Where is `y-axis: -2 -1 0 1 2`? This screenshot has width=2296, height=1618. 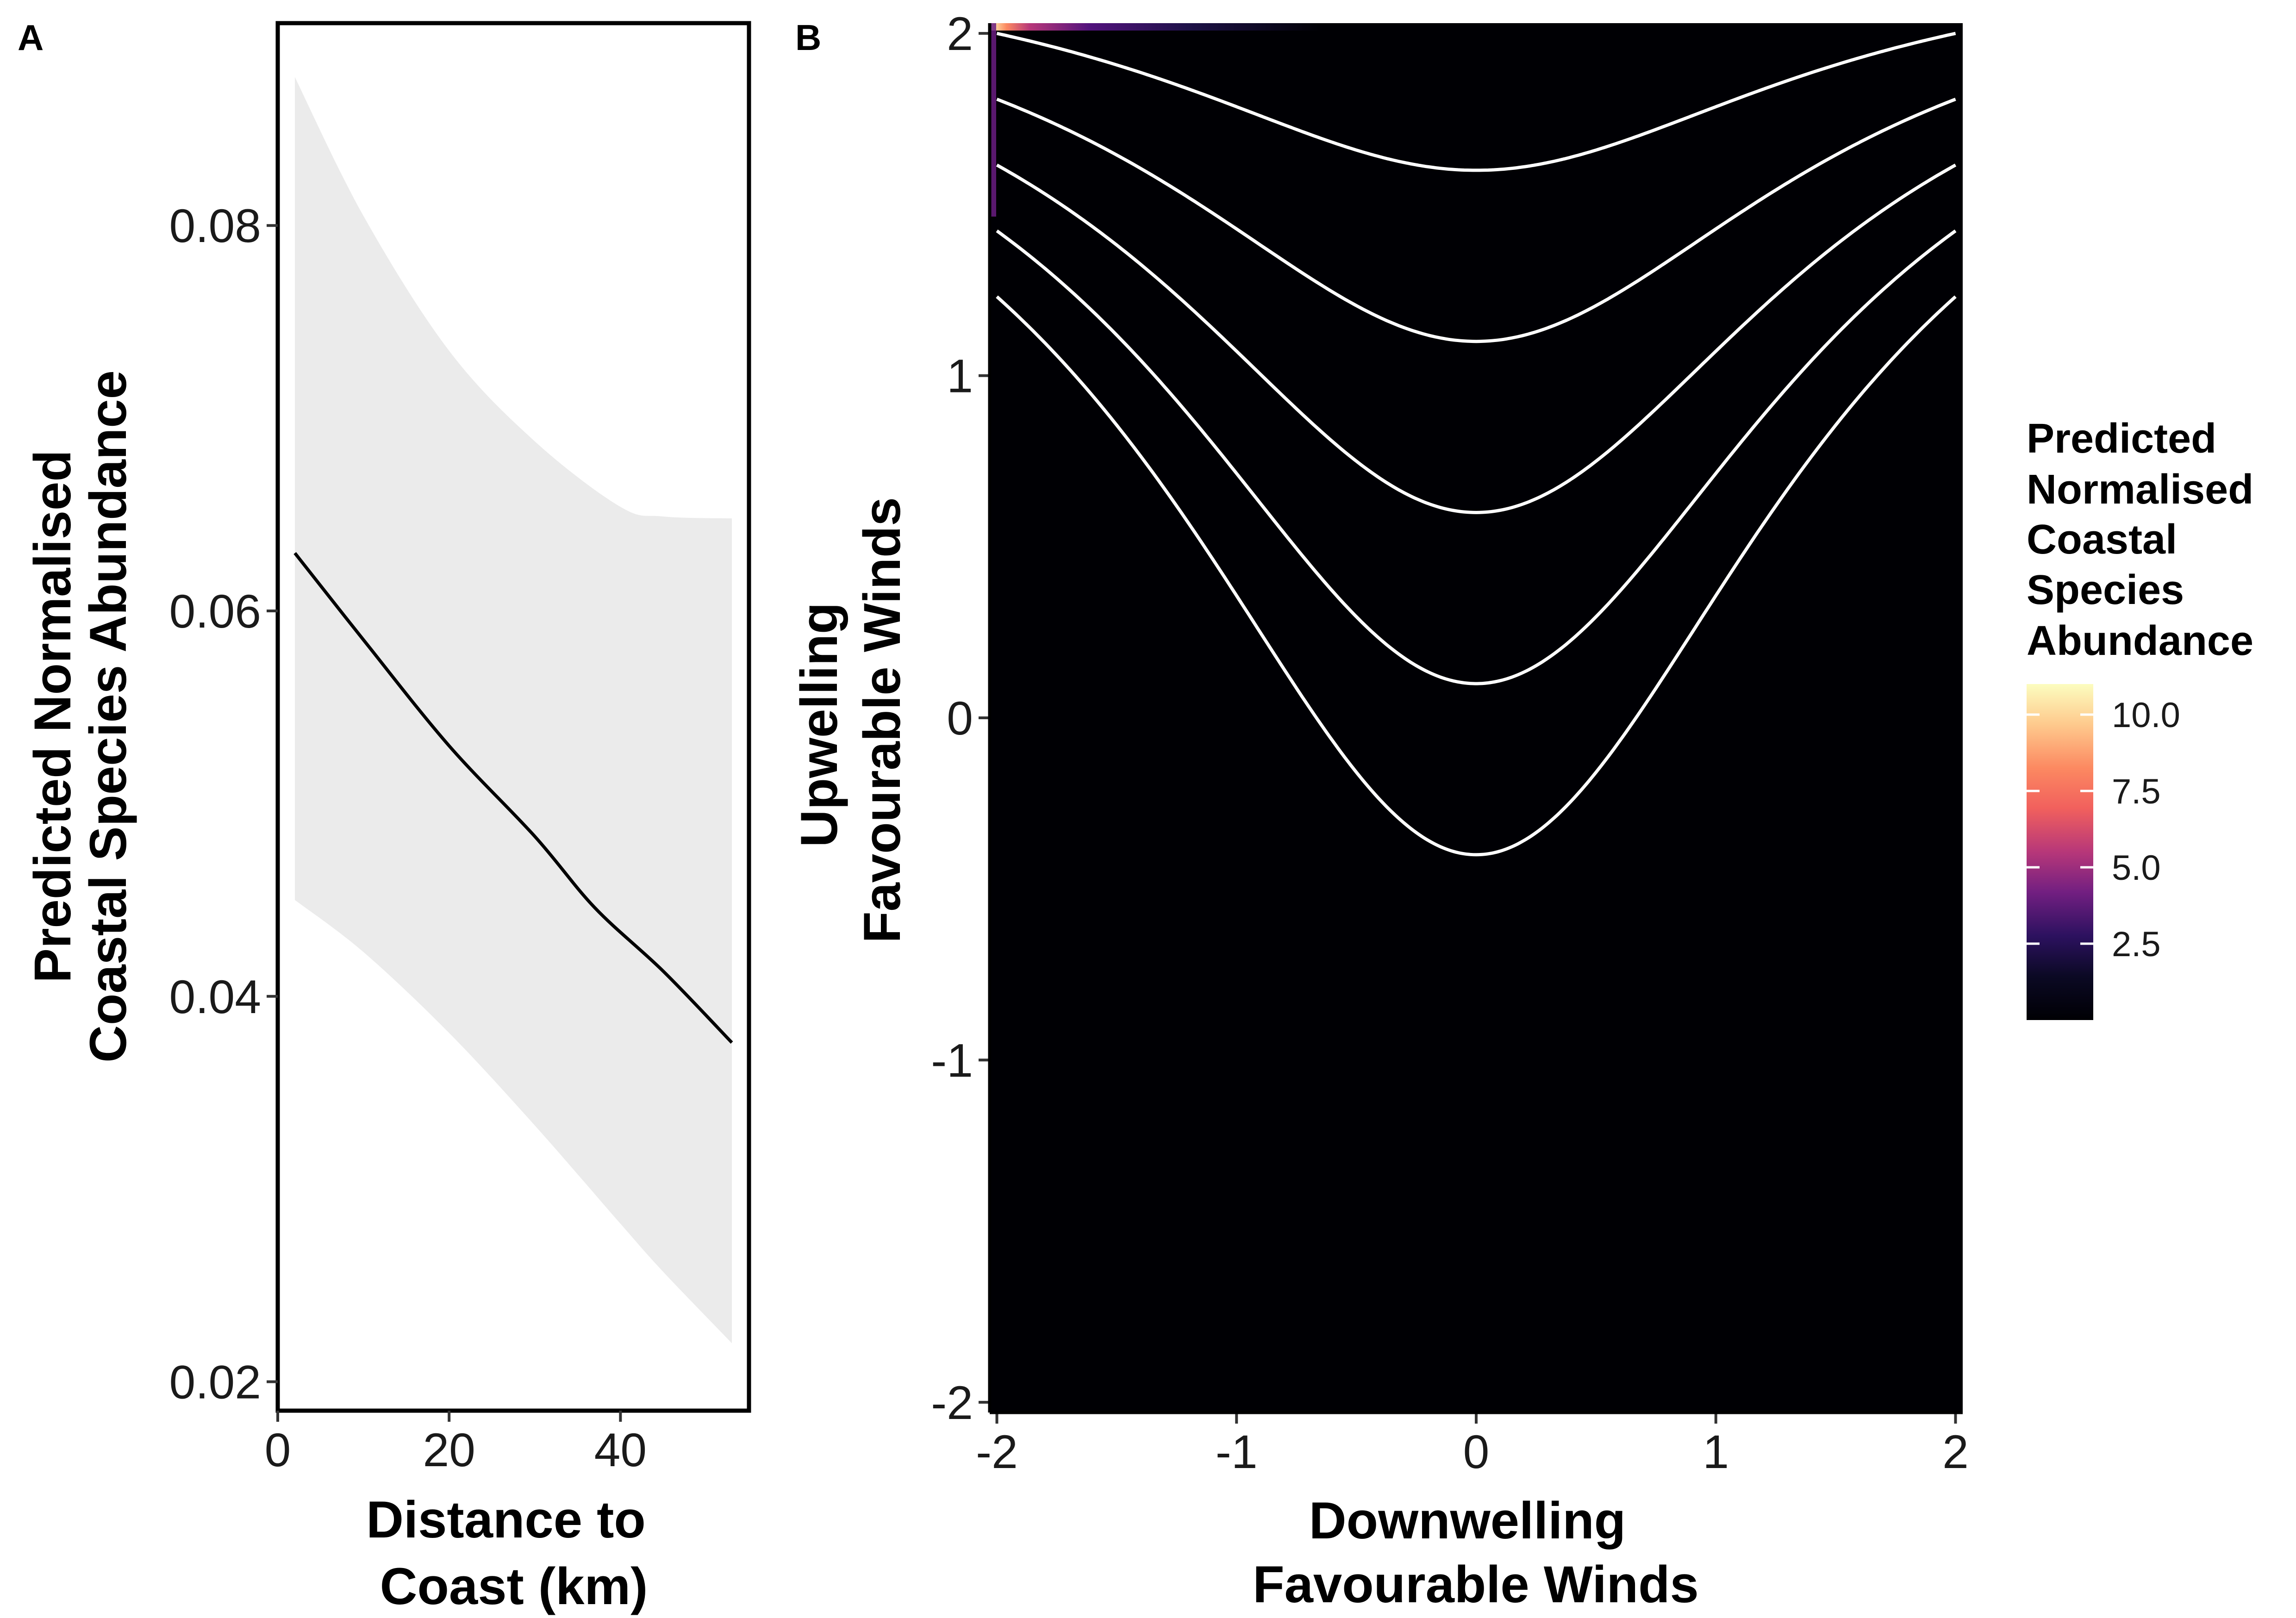
y-axis: -2 -1 0 1 2 is located at coordinates (961, 718).